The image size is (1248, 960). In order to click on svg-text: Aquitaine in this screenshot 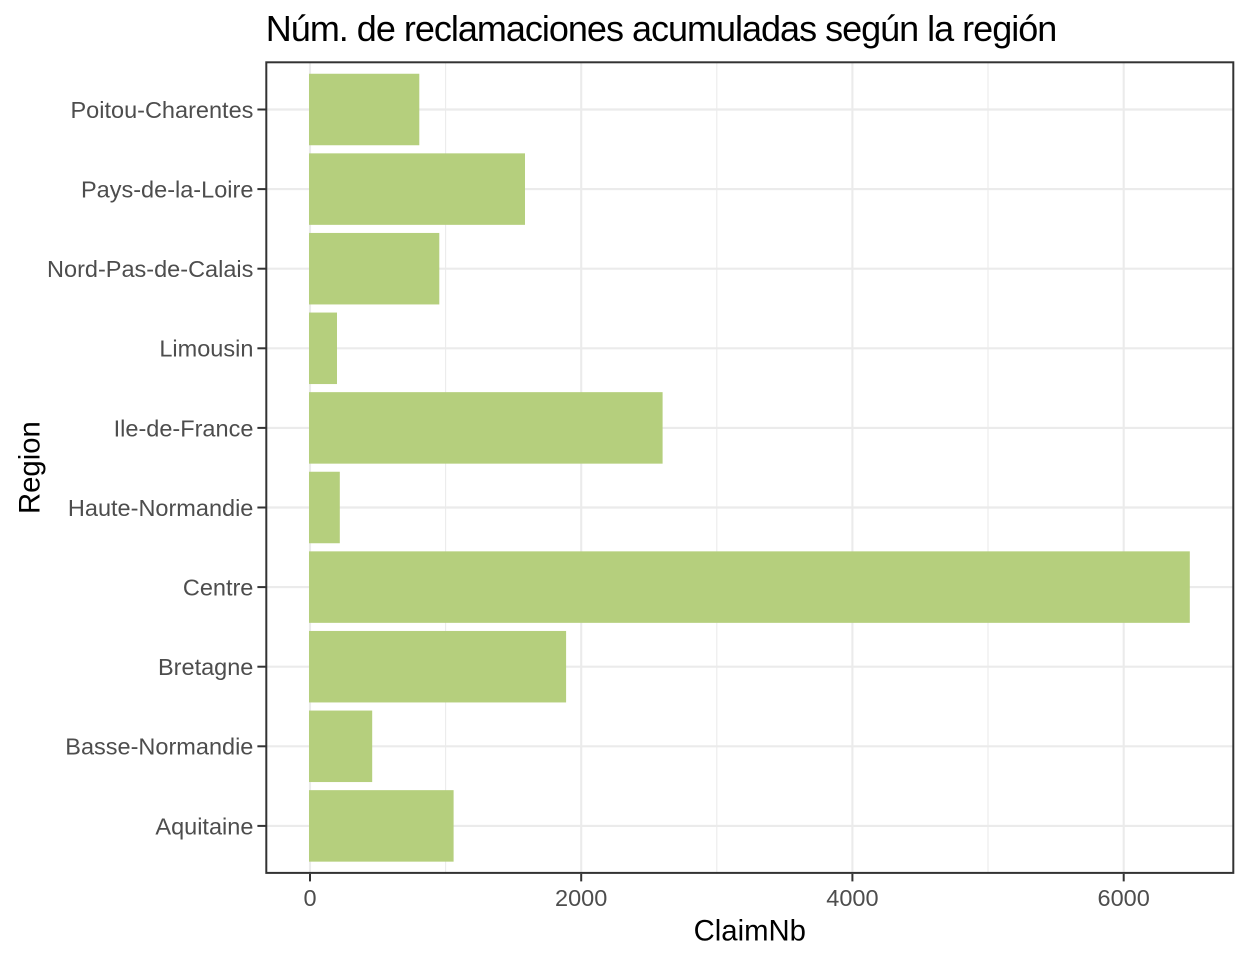, I will do `click(204, 826)`.